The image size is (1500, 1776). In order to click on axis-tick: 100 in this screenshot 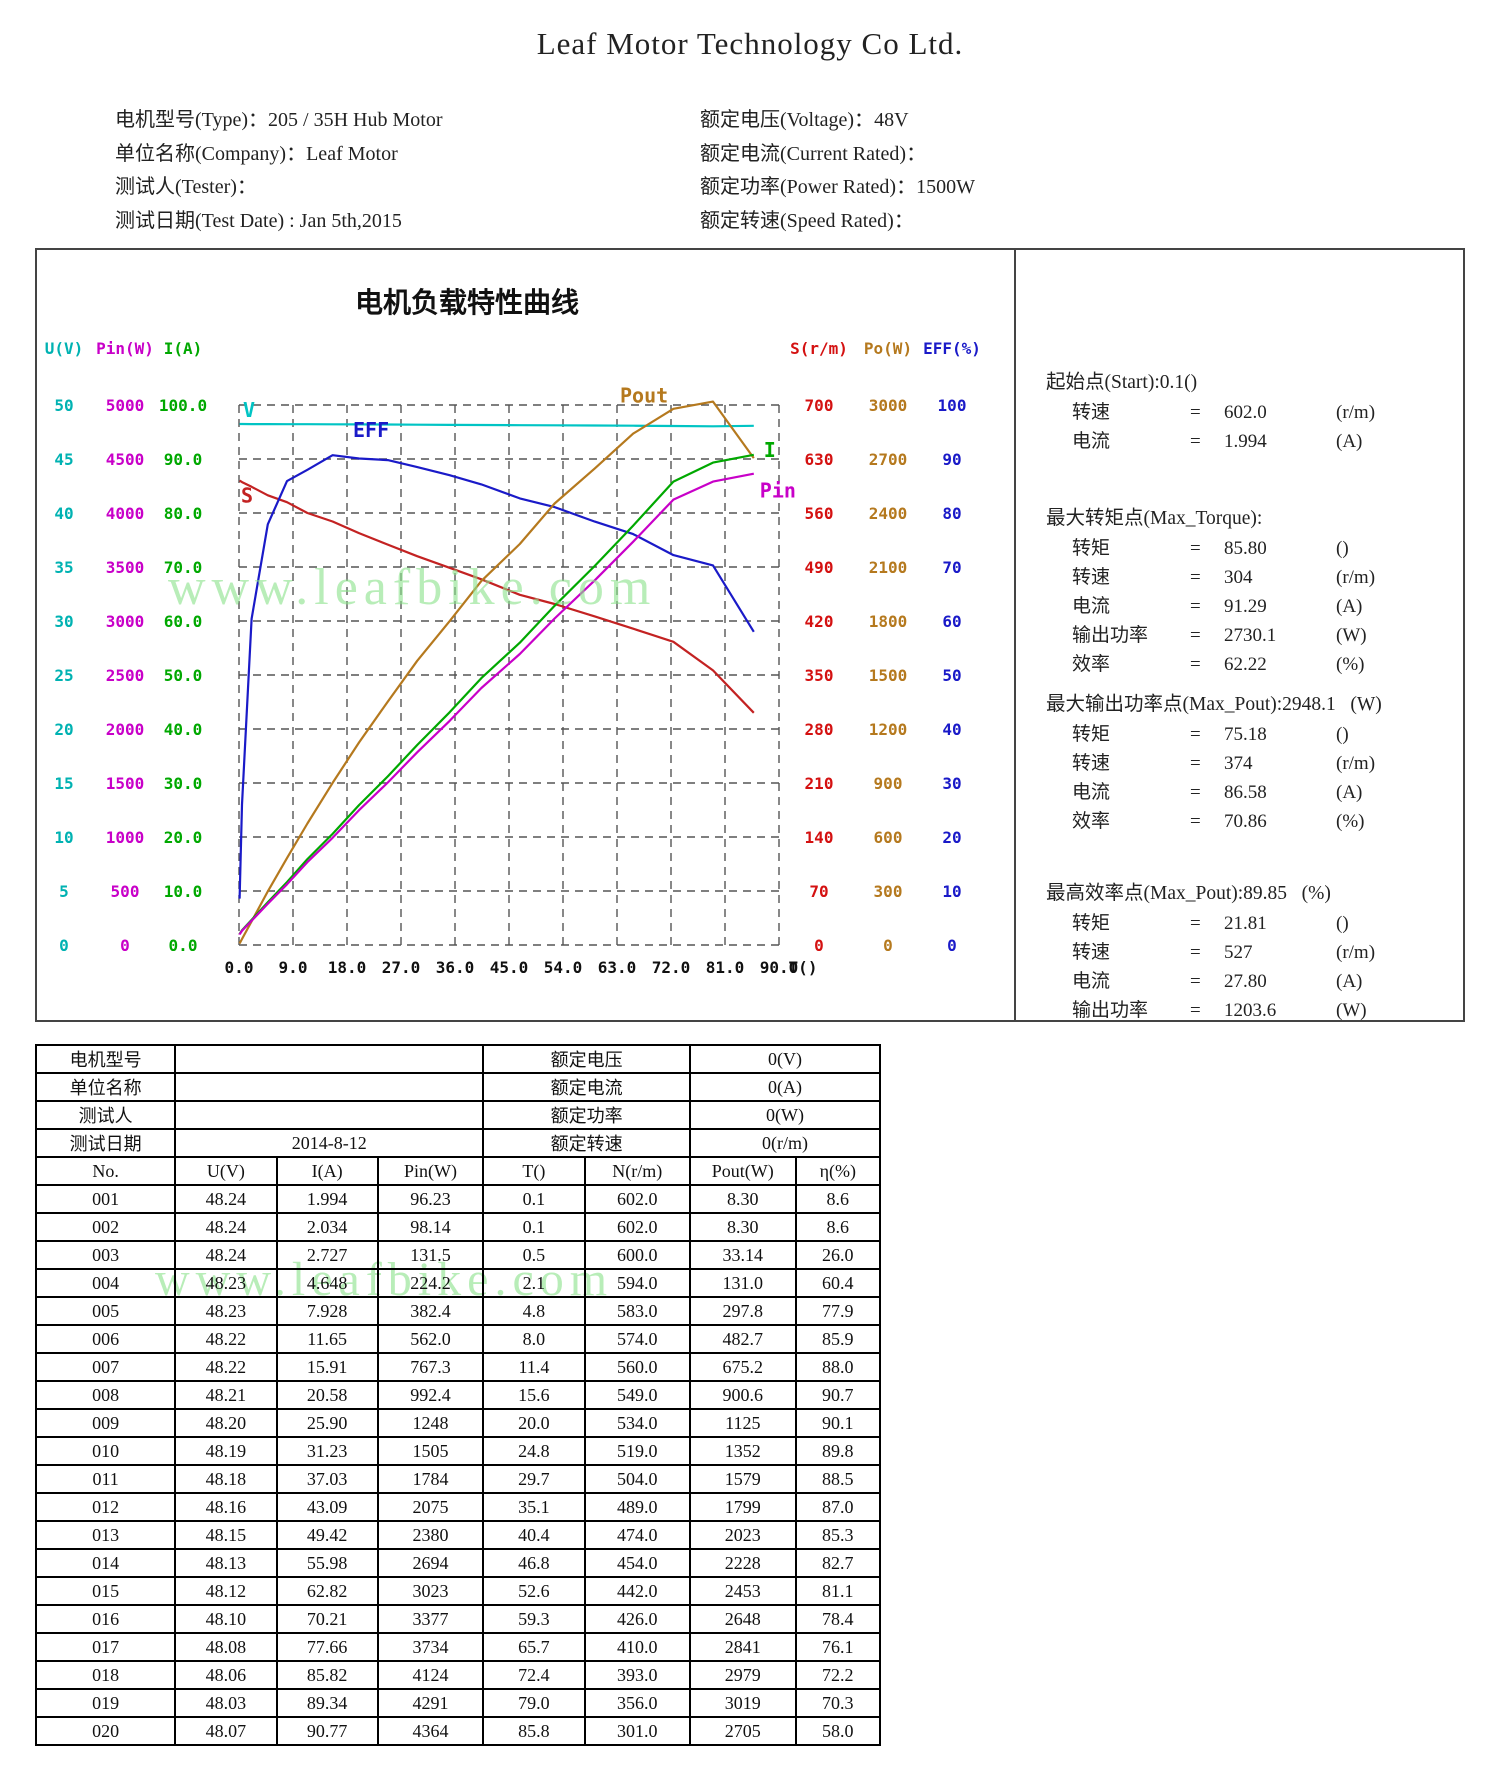, I will do `click(952, 405)`.